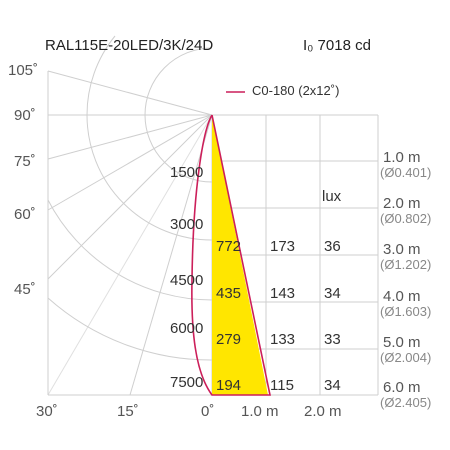 The image size is (450, 450). Describe the element at coordinates (332, 339) in the screenshot. I see `lux-value: 33` at that location.